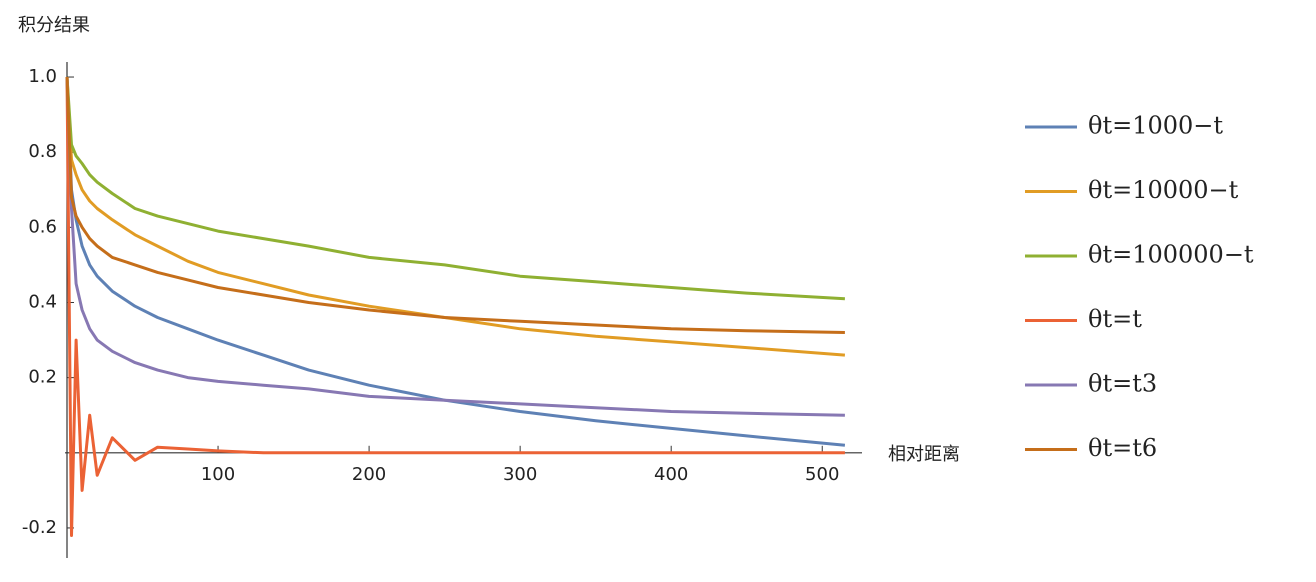 Image resolution: width=1316 pixels, height=582 pixels. I want to click on y-axis-label: 积分结果, so click(54, 25).